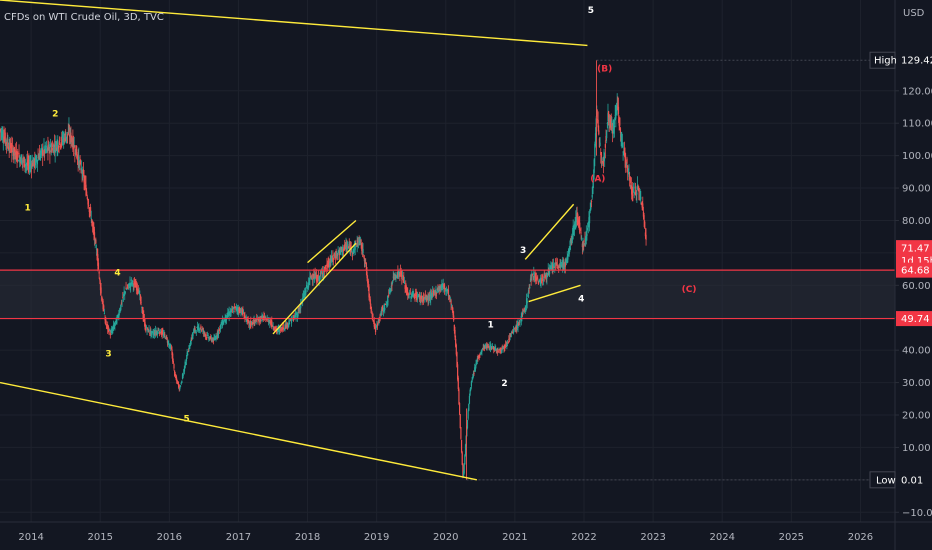 This screenshot has height=550, width=932. What do you see at coordinates (915, 249) in the screenshot?
I see `current-price-text: 71.47` at bounding box center [915, 249].